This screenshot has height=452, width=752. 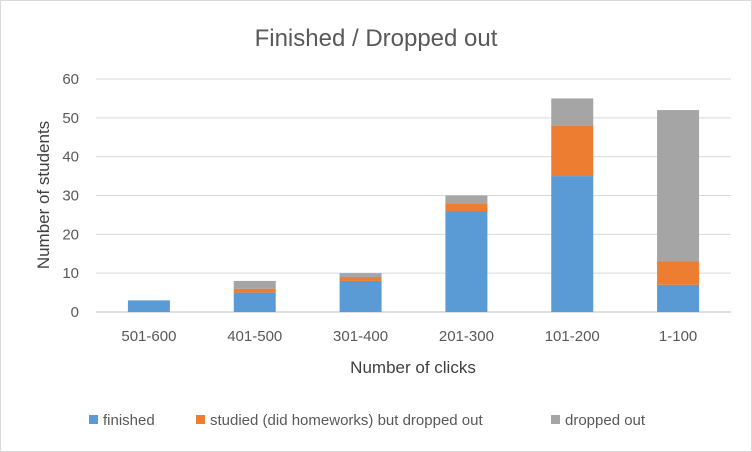 What do you see at coordinates (70, 273) in the screenshot?
I see `y-tick-label: 10` at bounding box center [70, 273].